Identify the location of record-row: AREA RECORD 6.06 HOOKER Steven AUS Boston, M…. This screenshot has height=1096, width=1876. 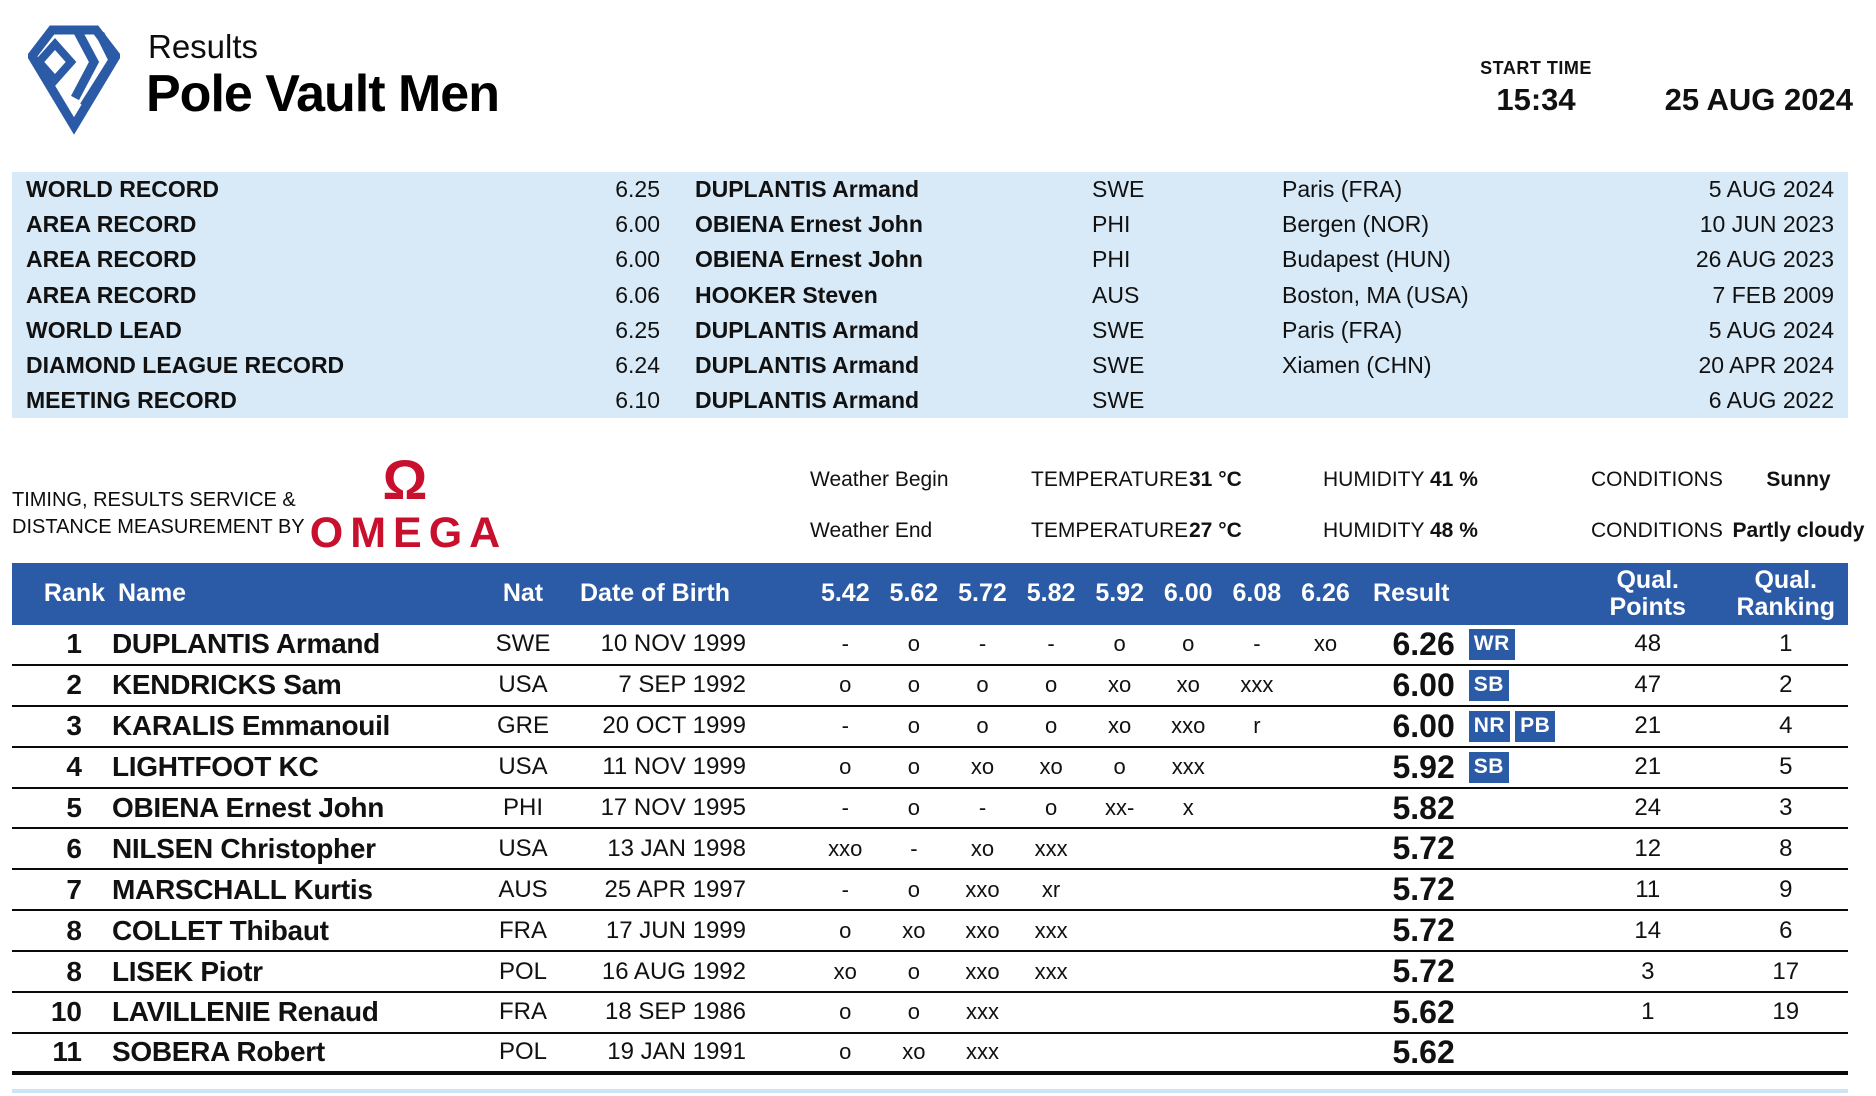
(930, 294).